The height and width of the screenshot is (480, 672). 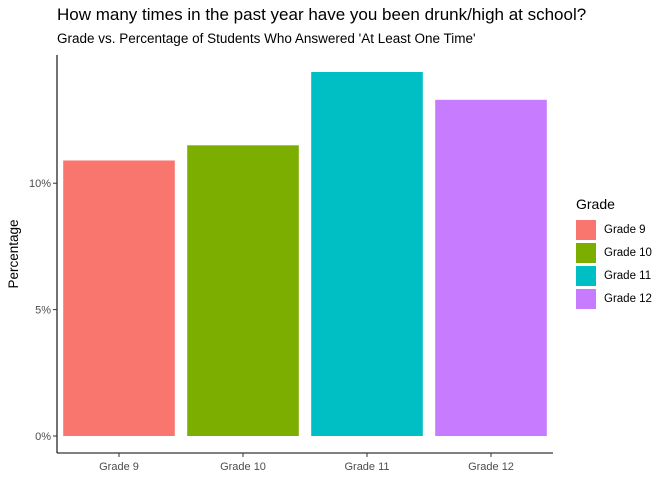 What do you see at coordinates (43, 437) in the screenshot?
I see `y-tick-label: 0%` at bounding box center [43, 437].